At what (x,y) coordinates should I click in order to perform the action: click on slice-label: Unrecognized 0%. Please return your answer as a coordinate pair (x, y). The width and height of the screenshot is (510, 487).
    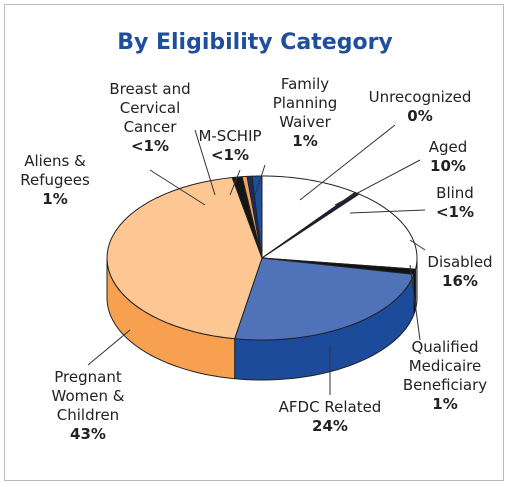
    Looking at the image, I should click on (420, 107).